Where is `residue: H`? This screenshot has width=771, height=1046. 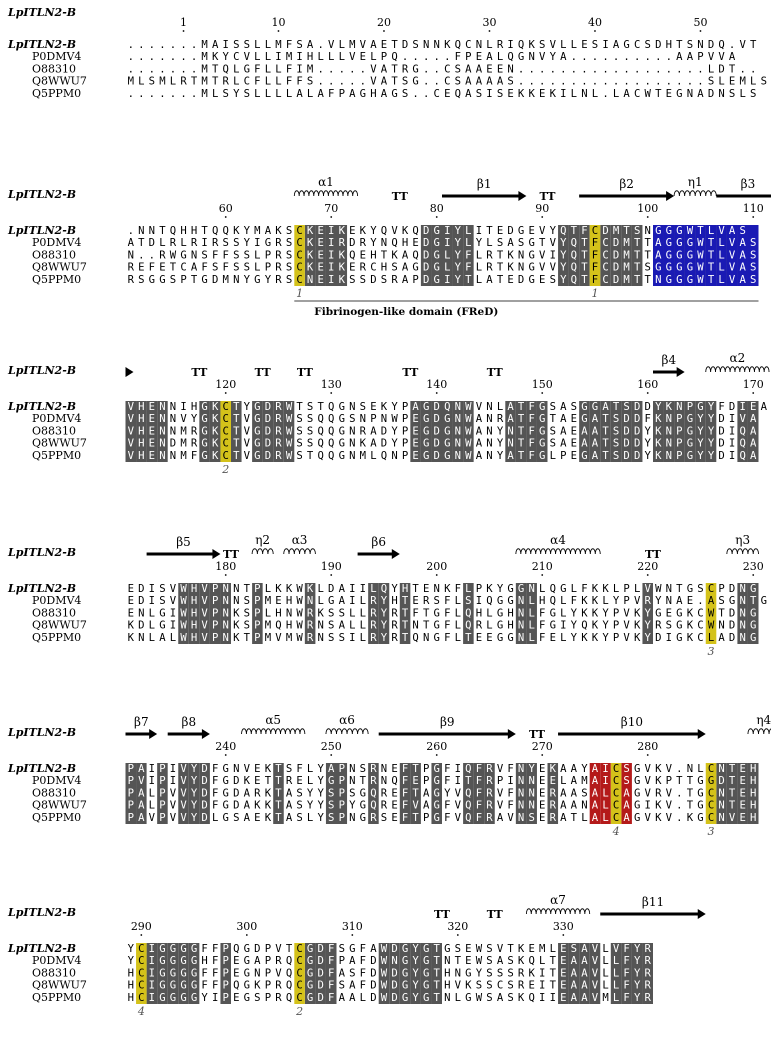 residue: H is located at coordinates (479, 613).